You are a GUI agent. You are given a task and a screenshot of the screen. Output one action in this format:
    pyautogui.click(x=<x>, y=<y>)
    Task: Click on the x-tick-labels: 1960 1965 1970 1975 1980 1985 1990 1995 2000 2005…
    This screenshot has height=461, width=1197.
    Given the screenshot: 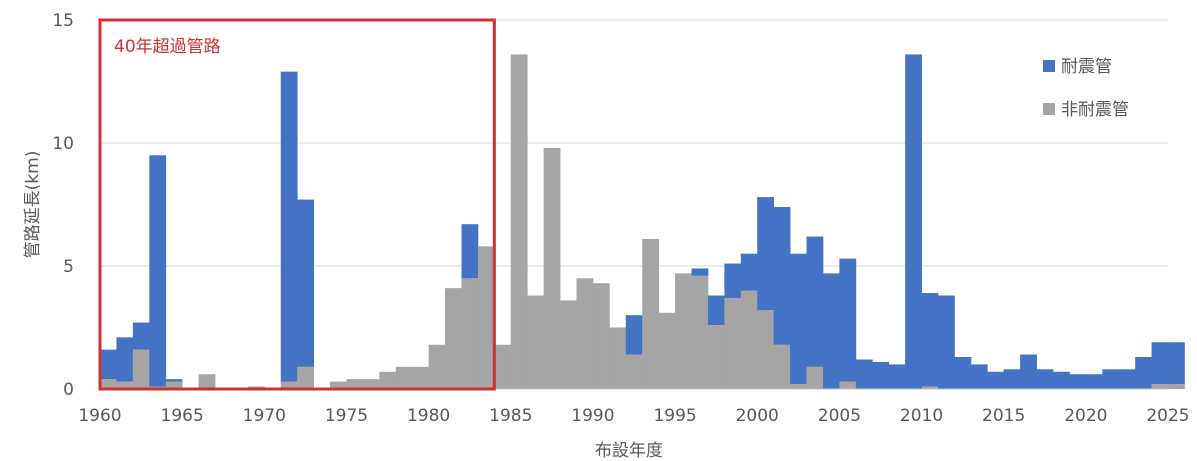 What is the action you would take?
    pyautogui.click(x=633, y=416)
    